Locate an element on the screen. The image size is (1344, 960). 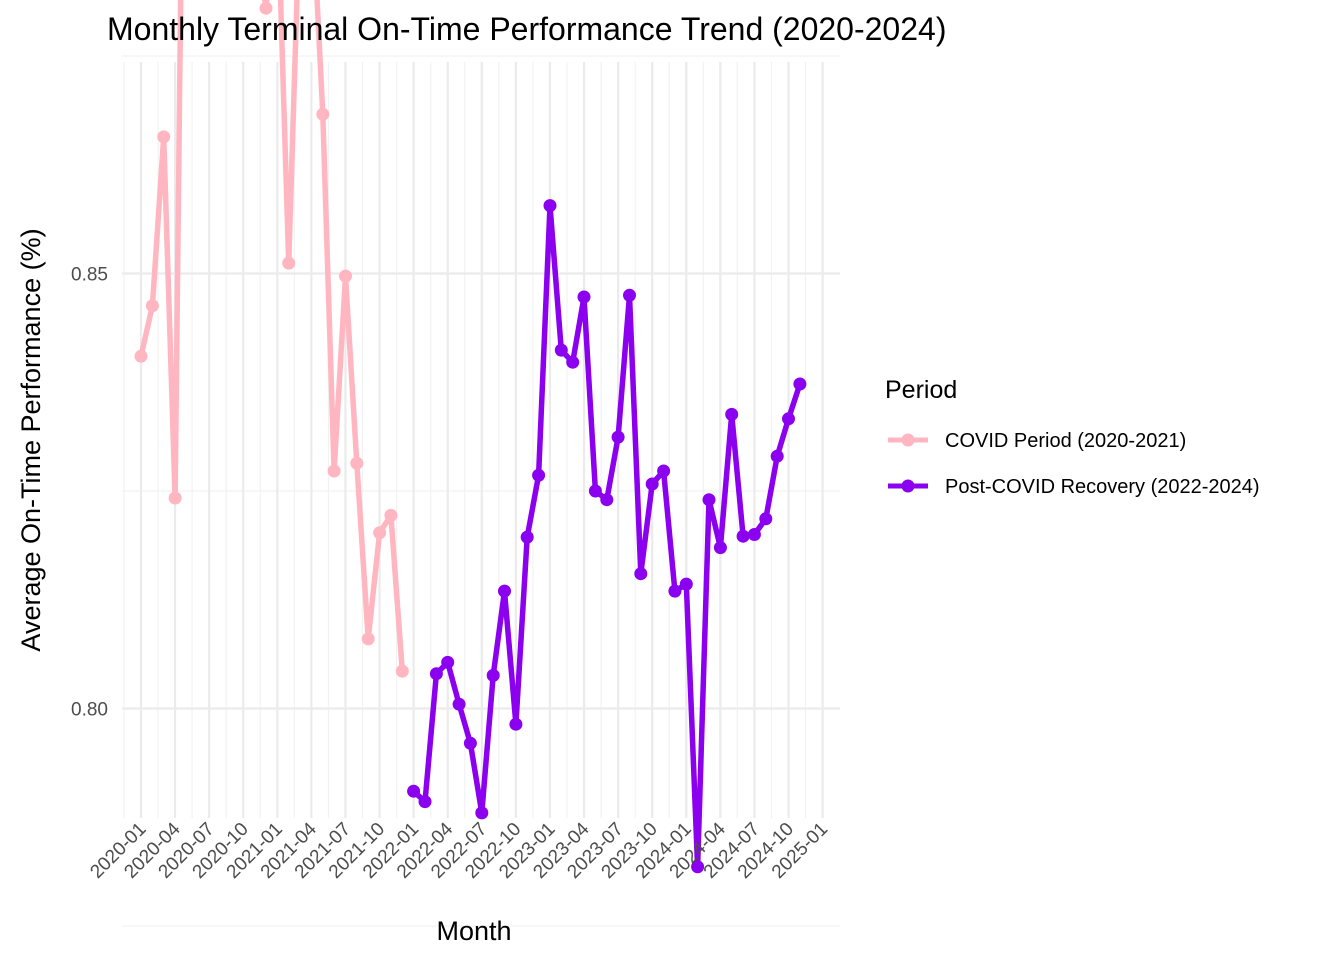
x-axis-title: Month is located at coordinates (473, 931).